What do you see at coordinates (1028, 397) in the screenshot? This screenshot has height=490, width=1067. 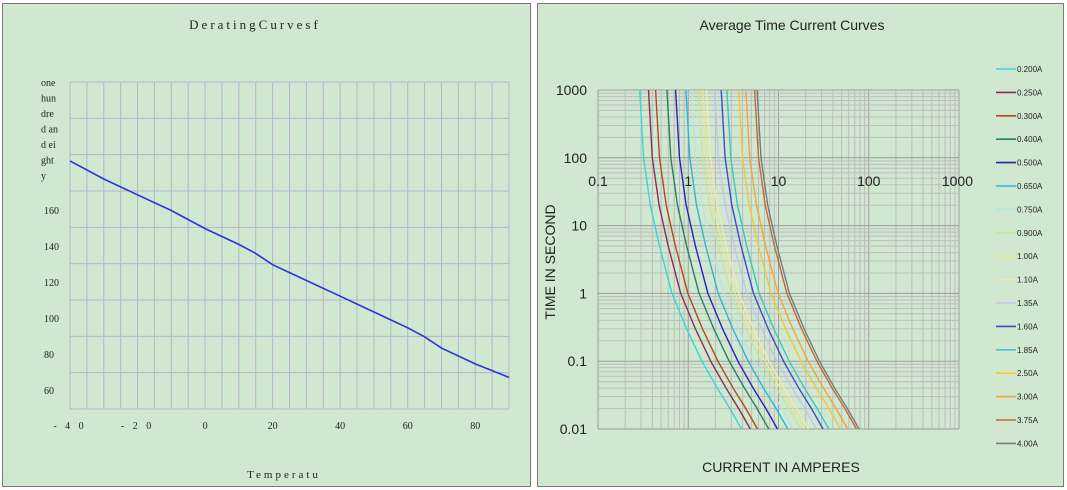 I see `legend-label: 3.00A` at bounding box center [1028, 397].